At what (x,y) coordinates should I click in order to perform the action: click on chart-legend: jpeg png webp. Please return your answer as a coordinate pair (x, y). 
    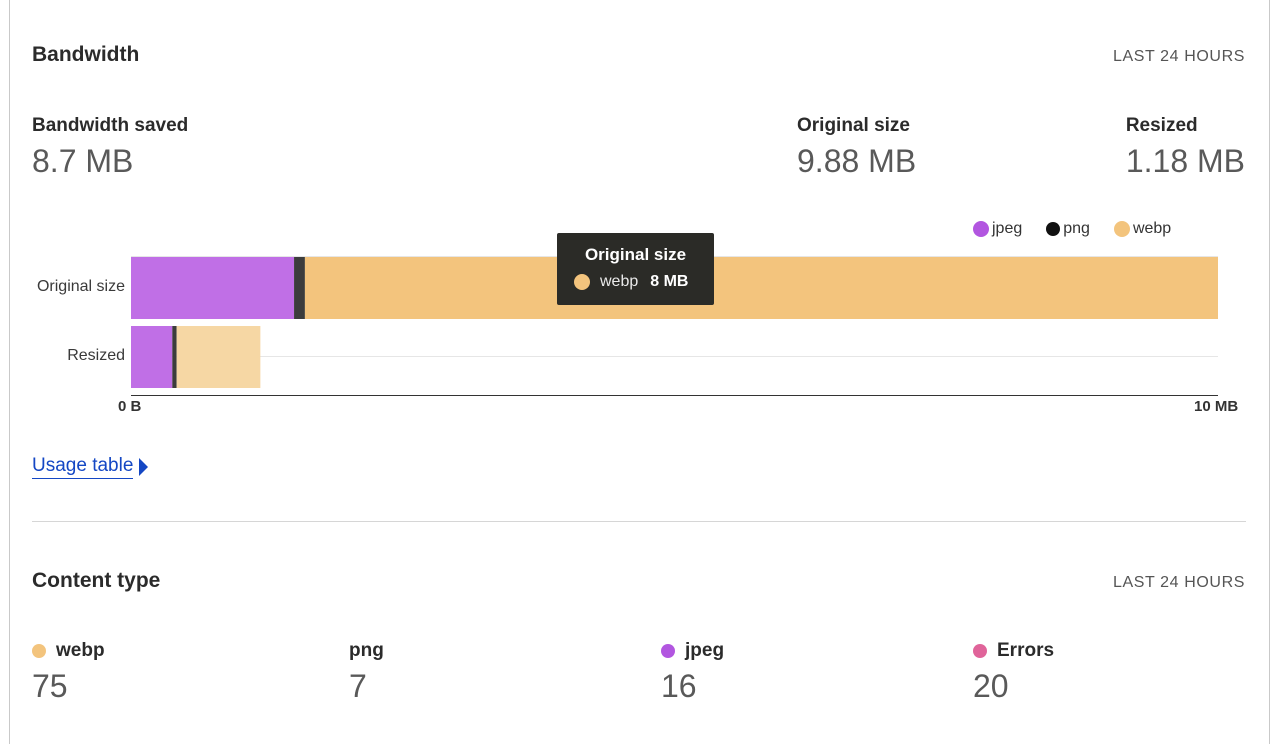
    Looking at the image, I should click on (1072, 229).